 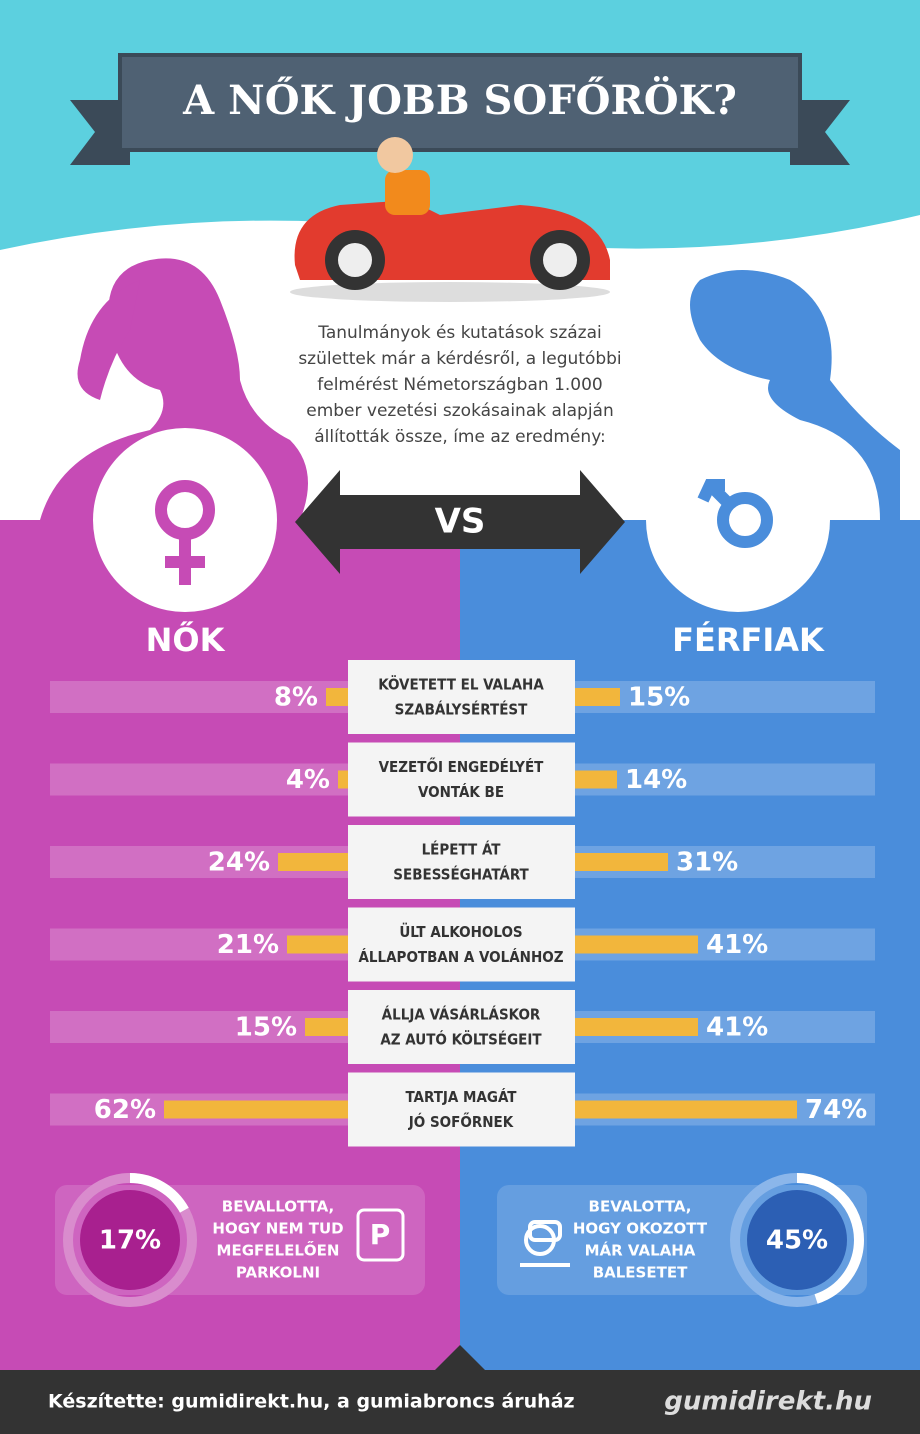 What do you see at coordinates (820, 132) in the screenshot?
I see `ribbon-right` at bounding box center [820, 132].